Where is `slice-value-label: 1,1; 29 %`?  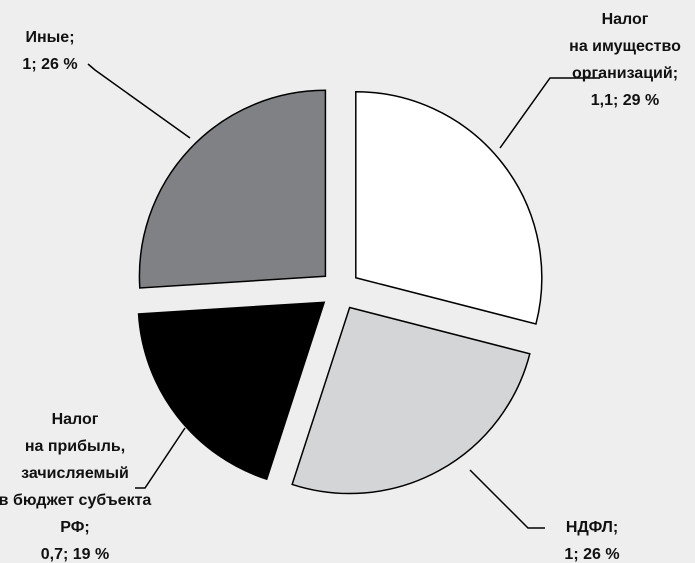
slice-value-label: 1,1; 29 % is located at coordinates (625, 100).